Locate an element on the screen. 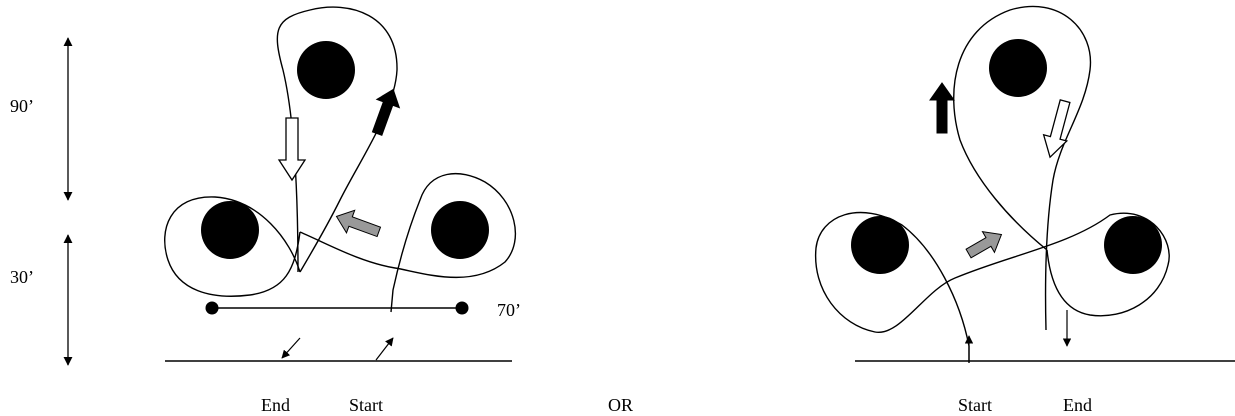 The width and height of the screenshot is (1235, 416). left-barrel-top is located at coordinates (326, 70).